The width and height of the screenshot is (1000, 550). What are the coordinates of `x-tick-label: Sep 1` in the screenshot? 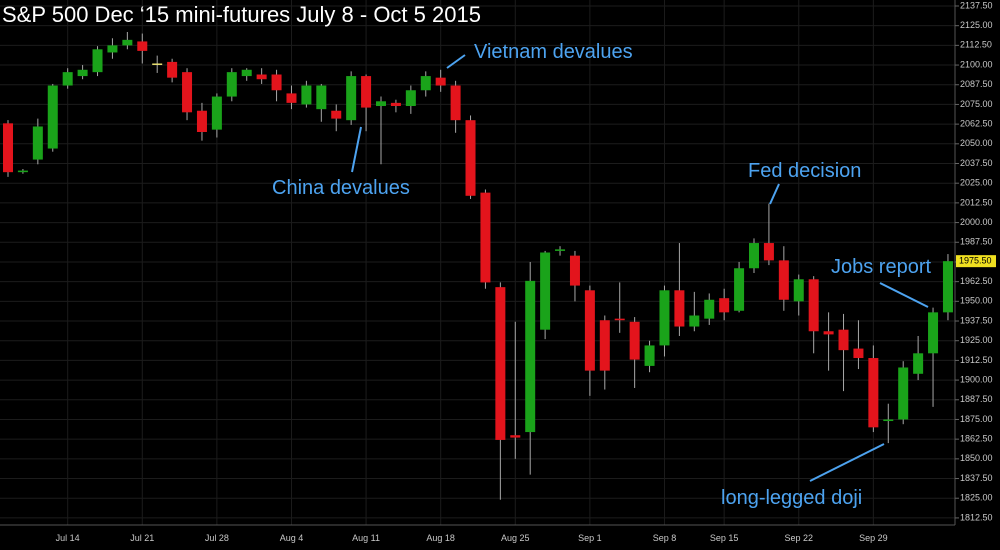 It's located at (590, 538).